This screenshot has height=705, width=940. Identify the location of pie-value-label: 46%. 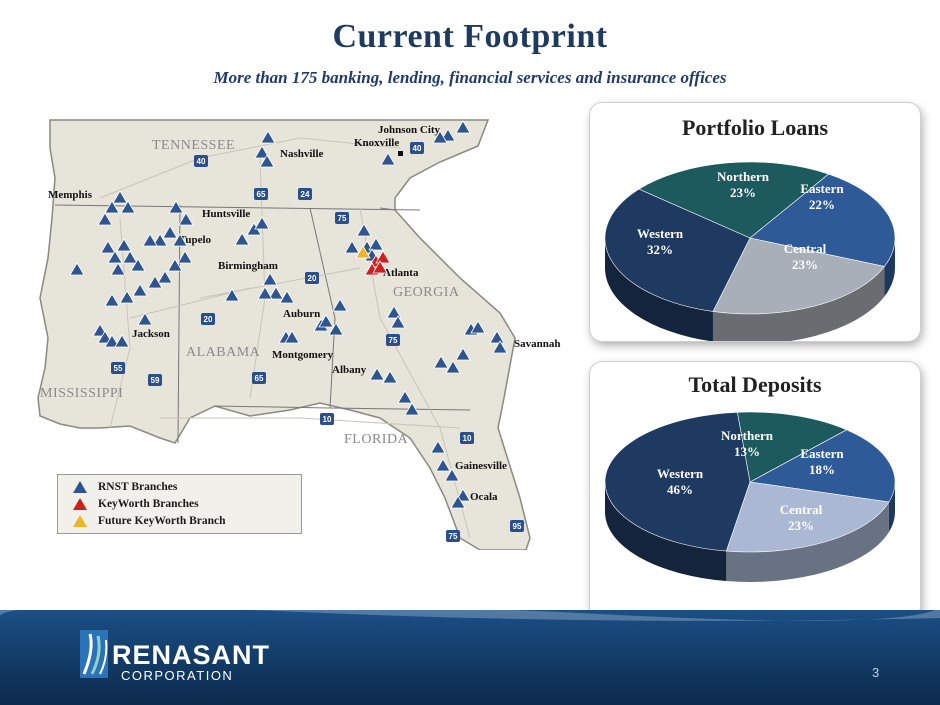
(680, 489).